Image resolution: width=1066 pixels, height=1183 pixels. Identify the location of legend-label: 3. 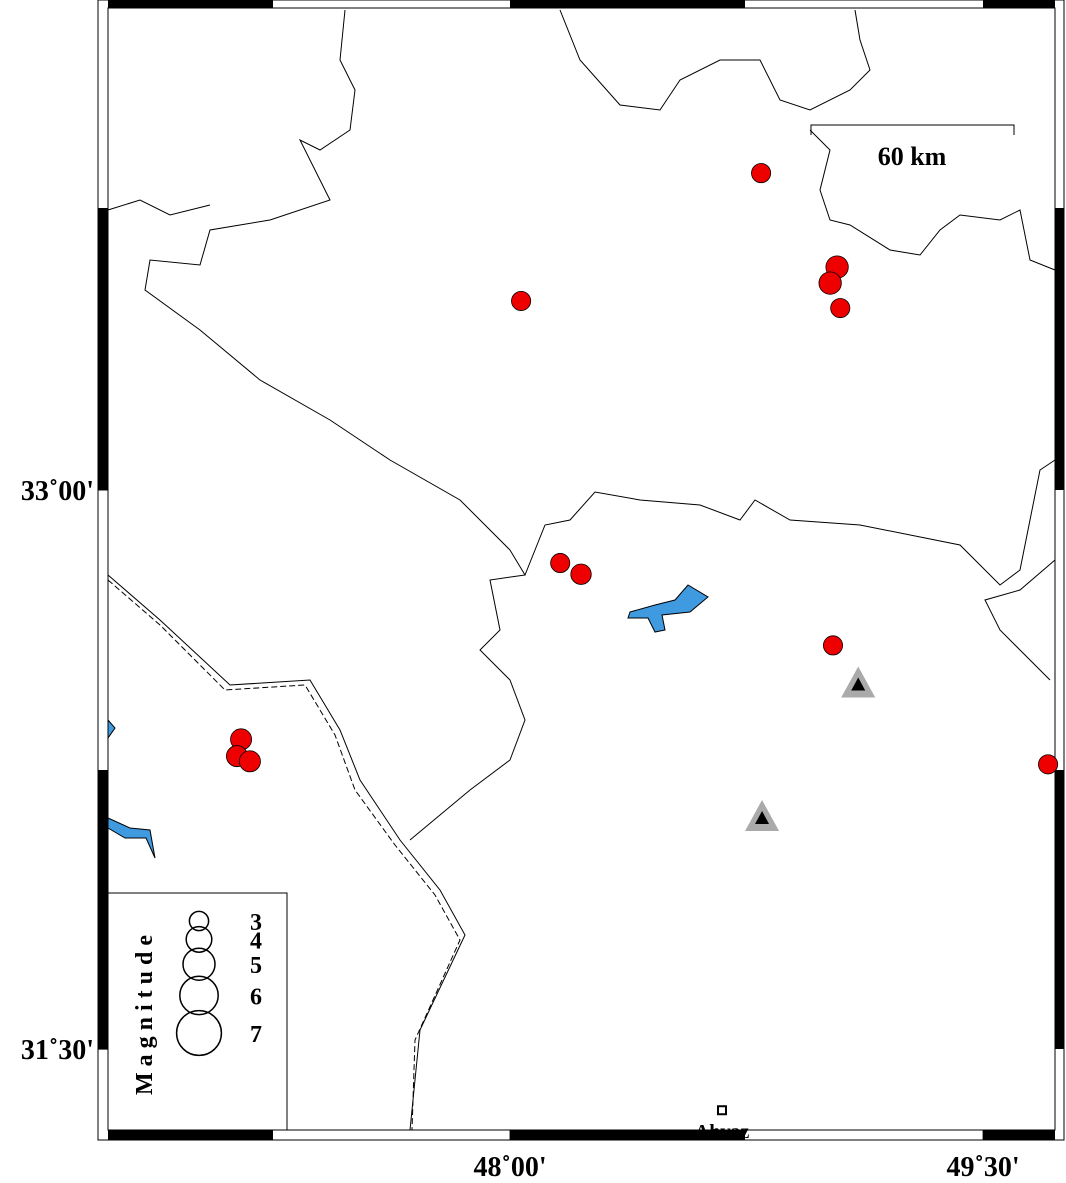
(256, 923).